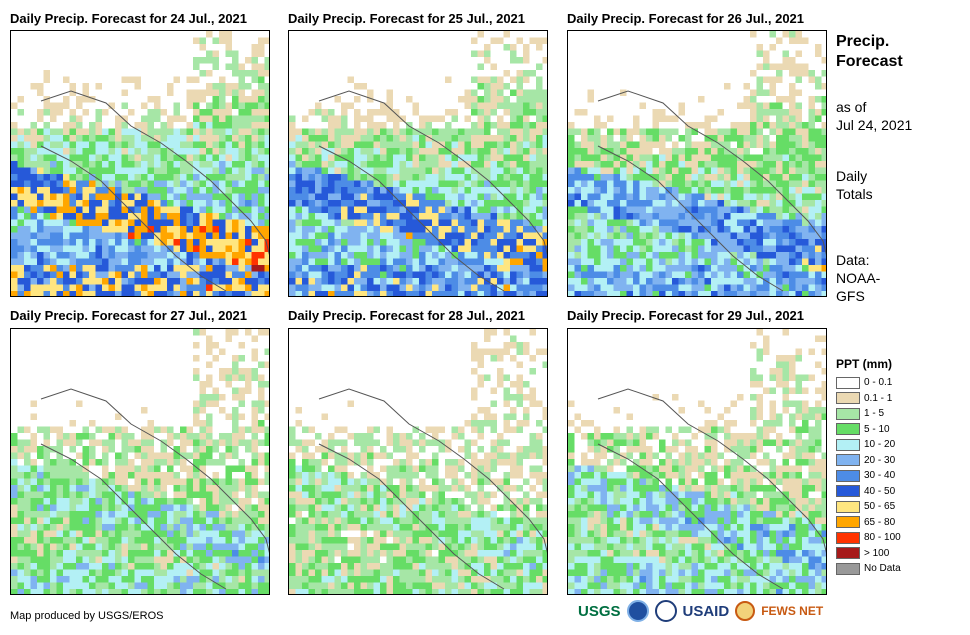 This screenshot has width=970, height=635. What do you see at coordinates (706, 611) in the screenshot?
I see `usaid-logo: USAID` at bounding box center [706, 611].